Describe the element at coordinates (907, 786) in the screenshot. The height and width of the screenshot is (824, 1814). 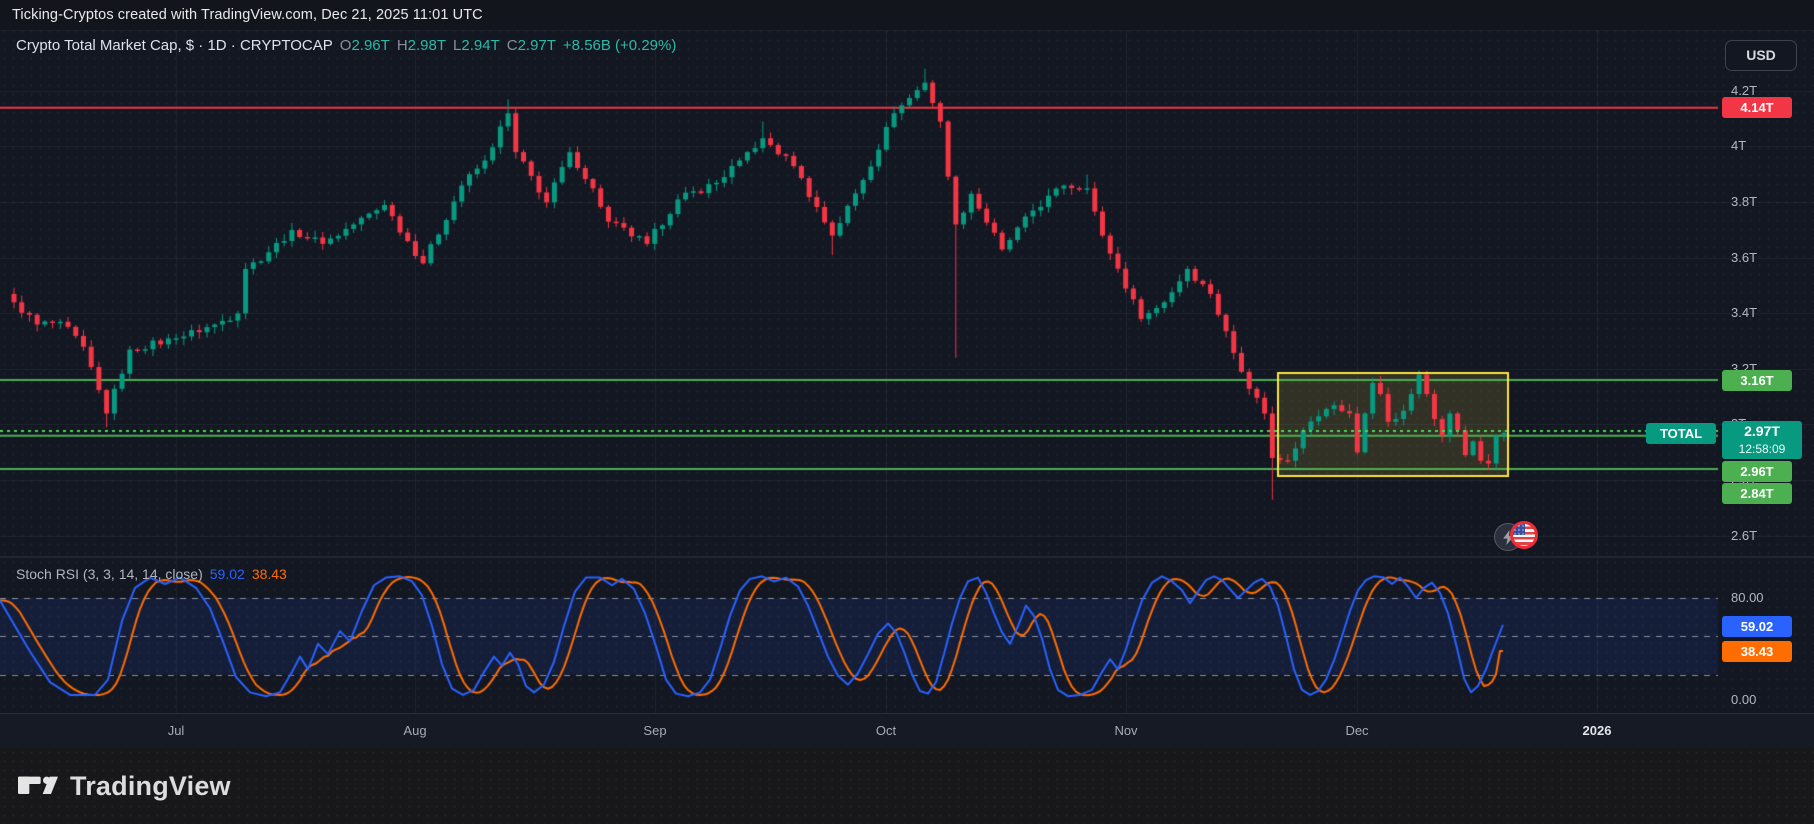
I see `branding-footer: TradingView` at that location.